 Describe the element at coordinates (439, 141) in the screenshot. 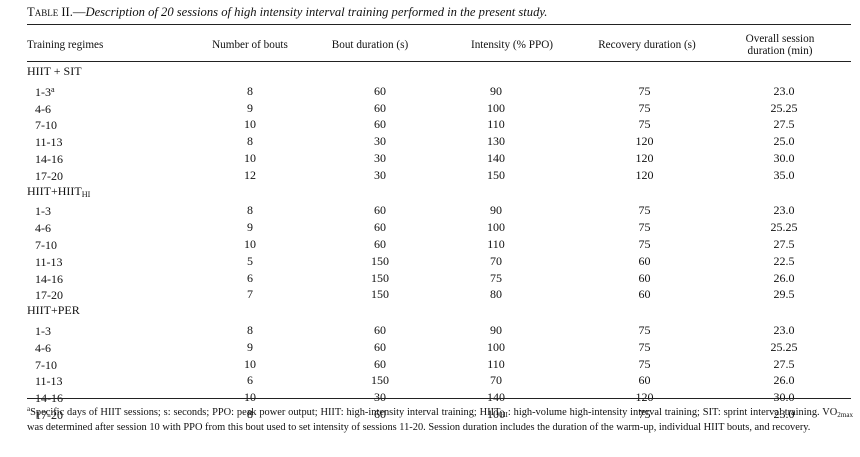

I see `table-row: 11-13 8 30 130 120 25.0` at that location.